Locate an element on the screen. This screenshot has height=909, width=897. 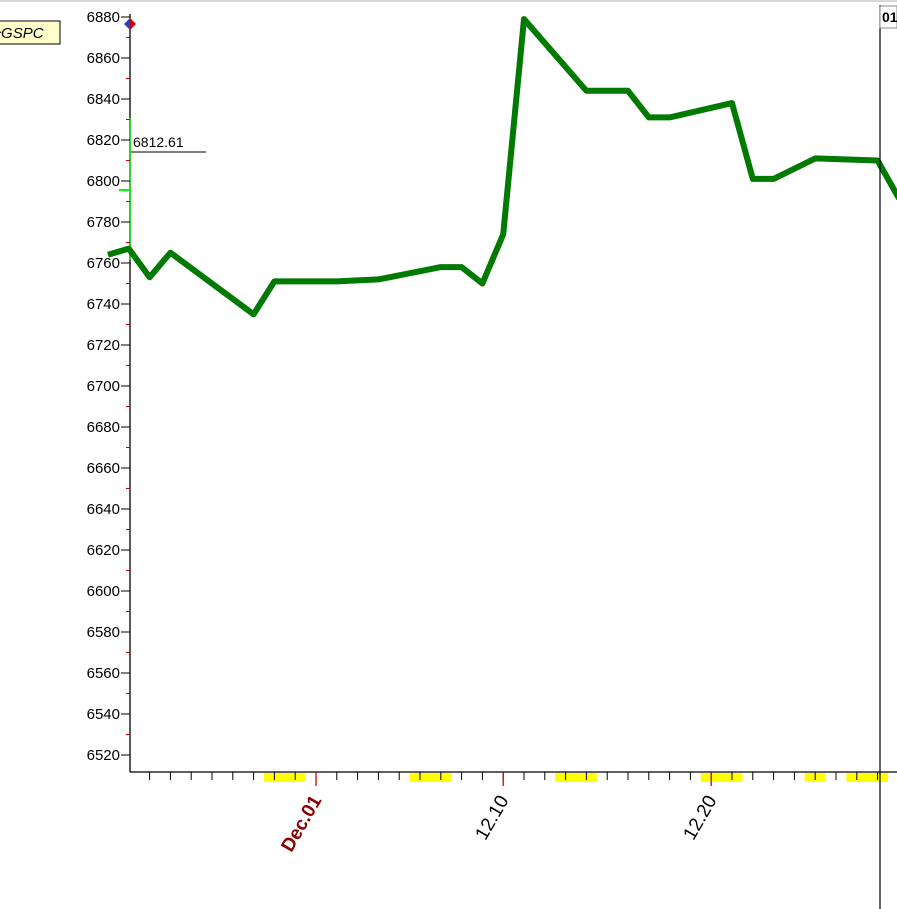
y-tick-label: 6700 is located at coordinates (103, 386).